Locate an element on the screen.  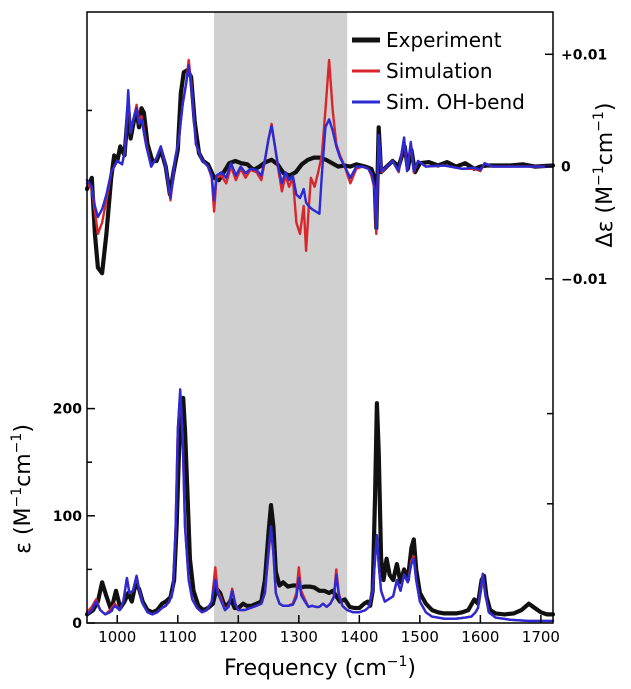
bottom-y-axis-label: ε (M−1cm−1) is located at coordinates (22, 489).